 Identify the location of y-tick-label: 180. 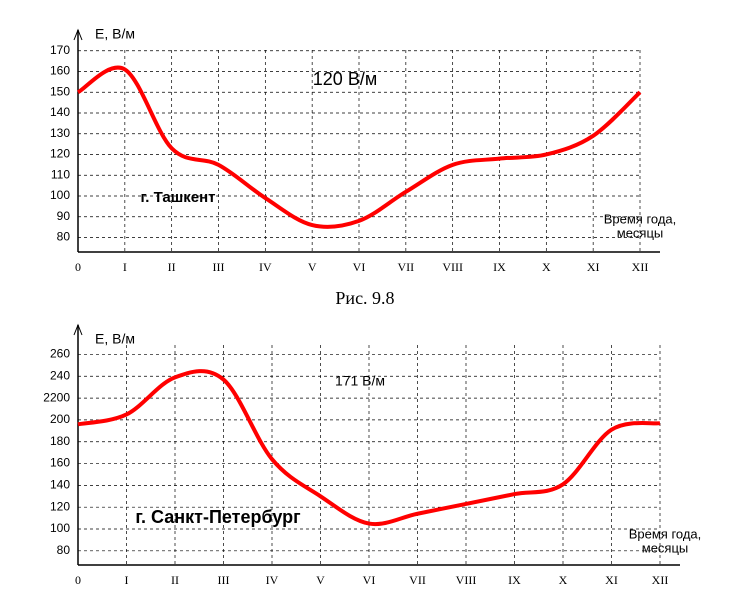
(60, 441).